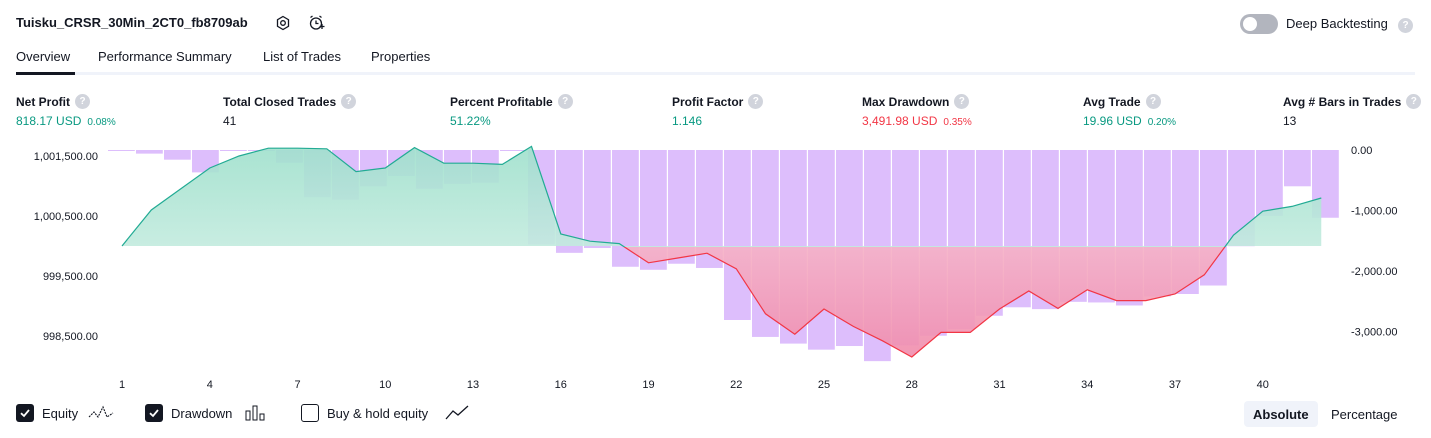  What do you see at coordinates (1112, 101) in the screenshot?
I see `stat-label: Avg Trade` at bounding box center [1112, 101].